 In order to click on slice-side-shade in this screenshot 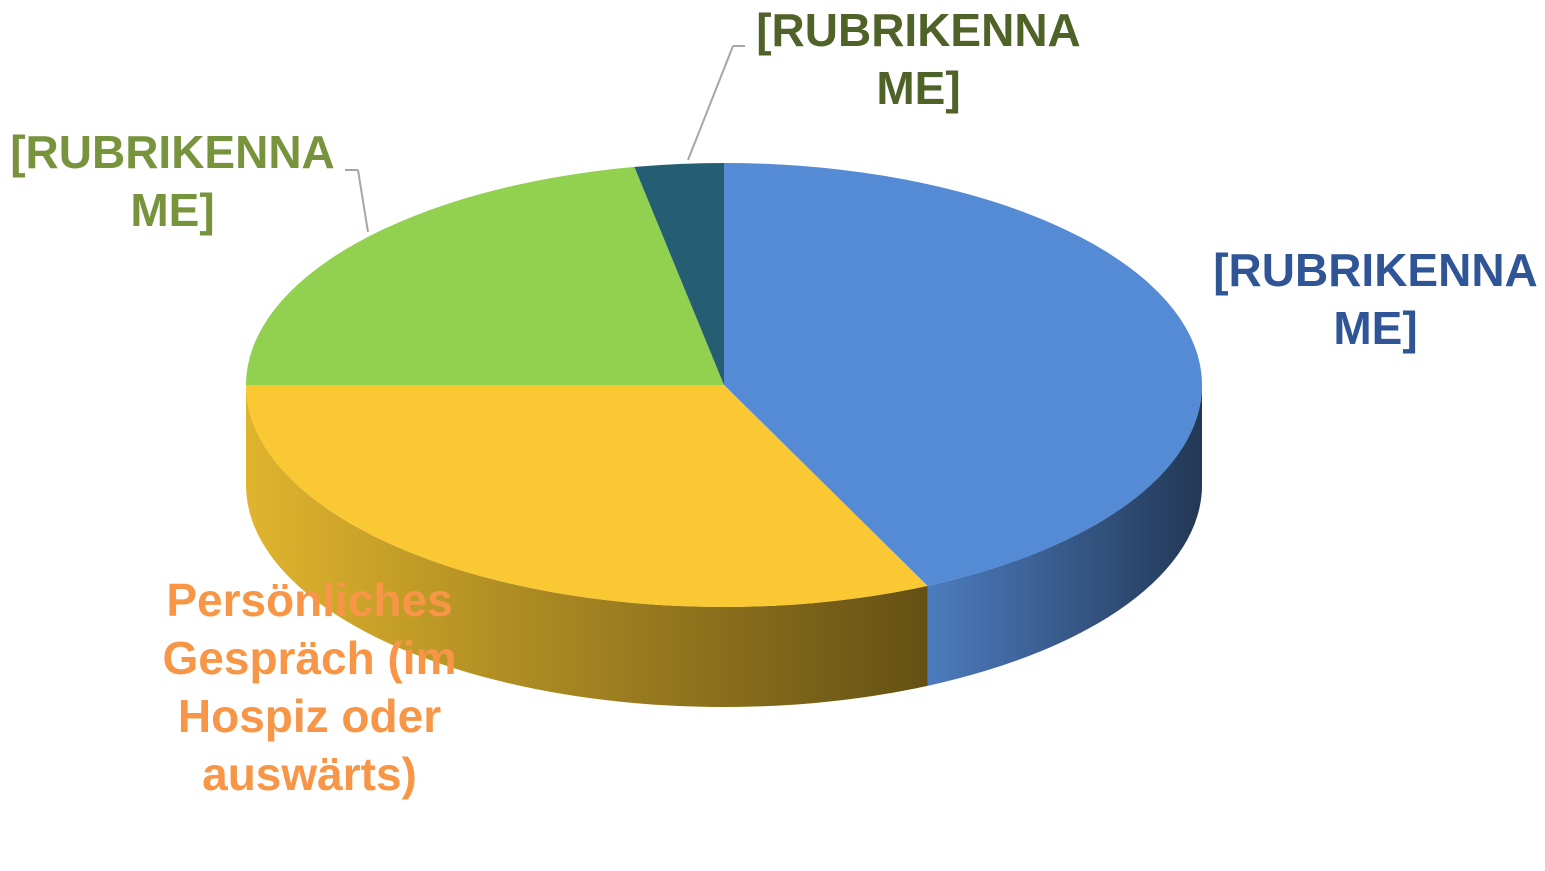, I will do `click(1064, 535)`.